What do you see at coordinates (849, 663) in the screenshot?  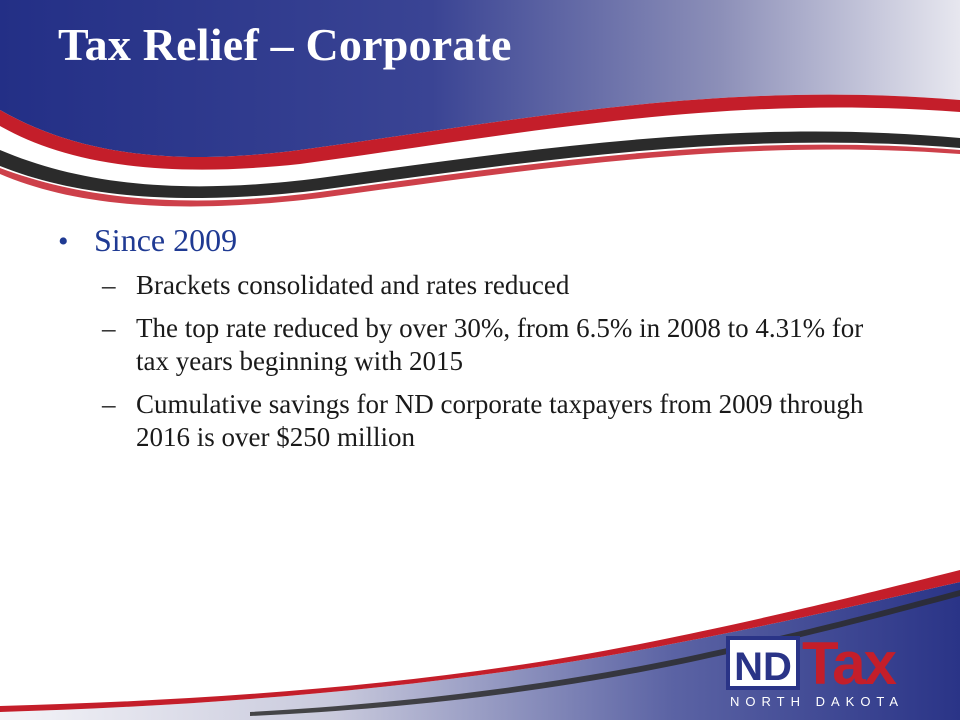 I see `logo-tax-text: Tax` at bounding box center [849, 663].